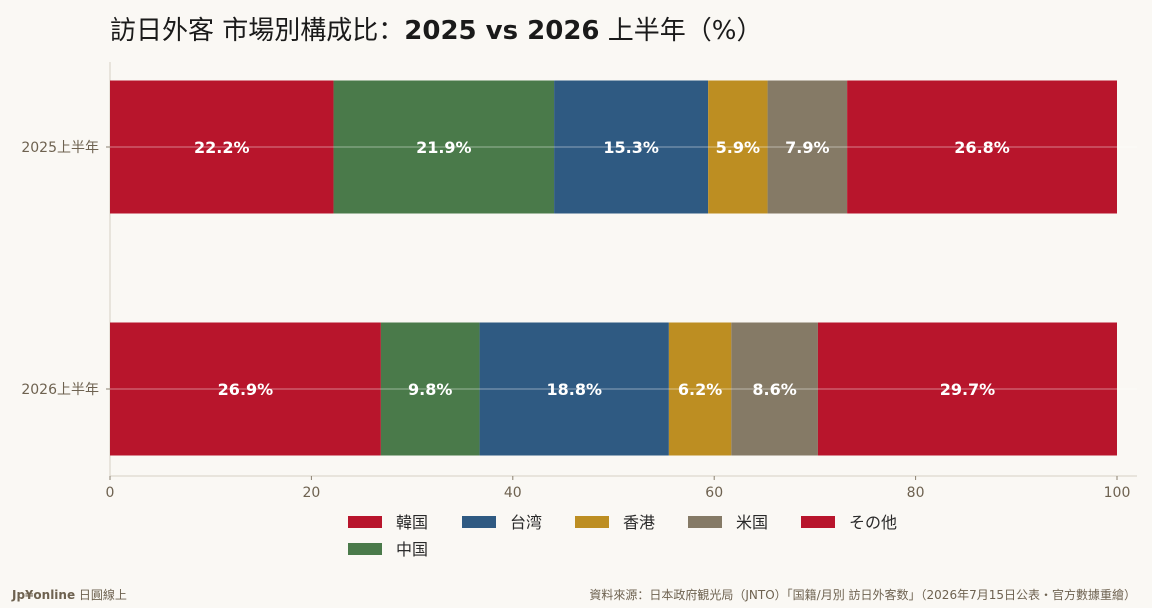 Image resolution: width=1152 pixels, height=608 pixels. I want to click on data-label: 18.8%, so click(574, 389).